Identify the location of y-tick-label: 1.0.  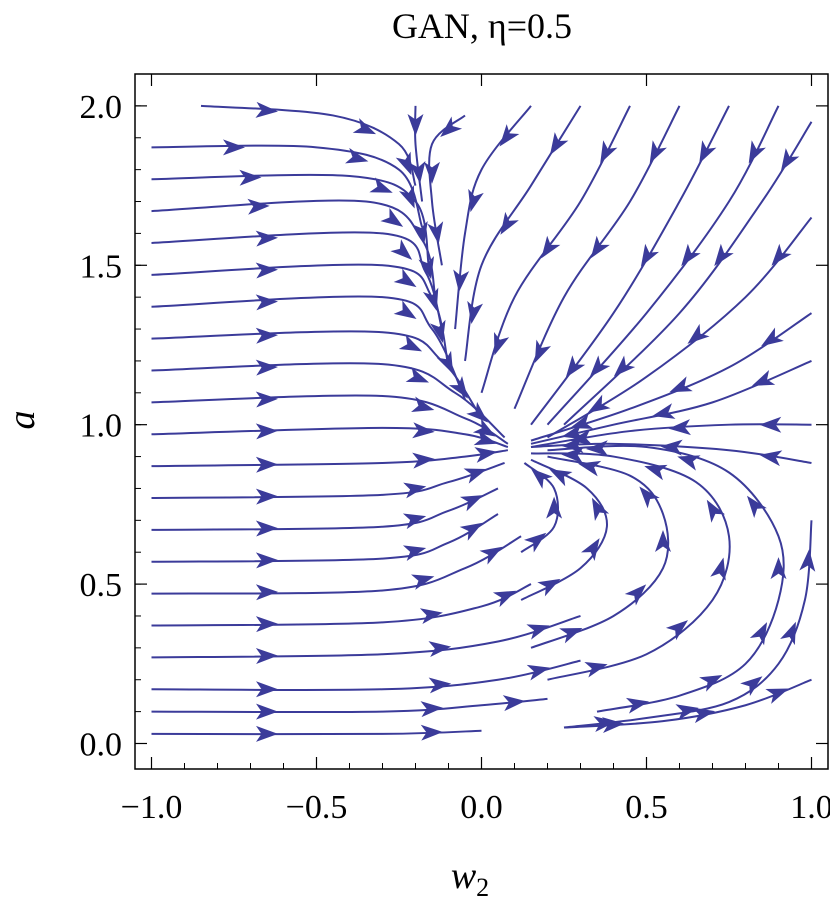
(101, 426).